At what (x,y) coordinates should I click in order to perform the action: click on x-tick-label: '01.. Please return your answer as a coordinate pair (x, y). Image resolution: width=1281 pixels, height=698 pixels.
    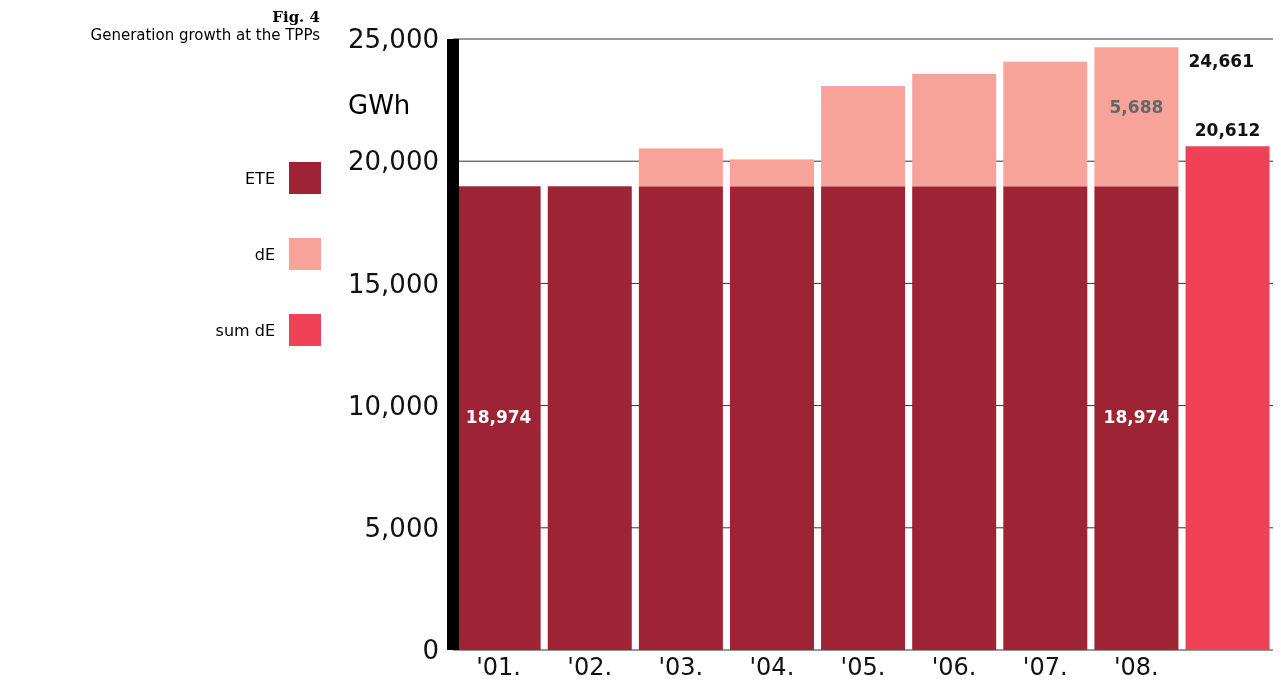
    Looking at the image, I should click on (498, 667).